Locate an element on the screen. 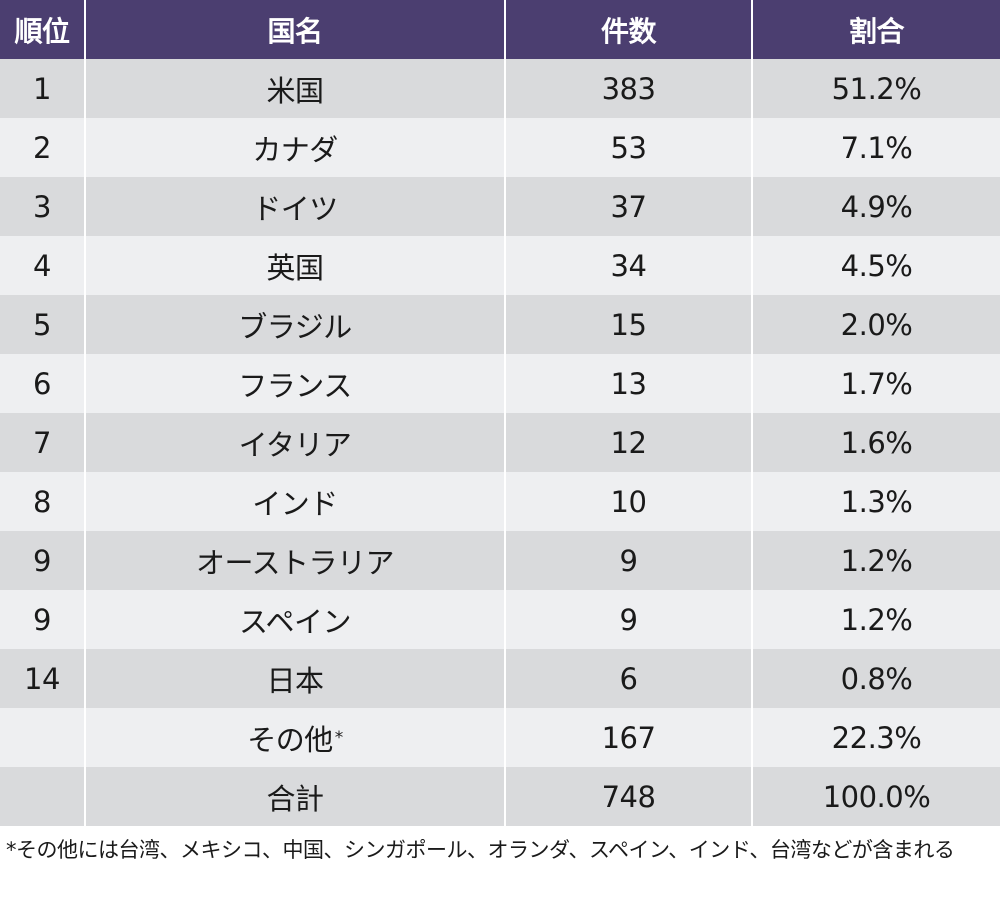 This screenshot has height=898, width=1000. share-cell: 0.8% is located at coordinates (876, 678).